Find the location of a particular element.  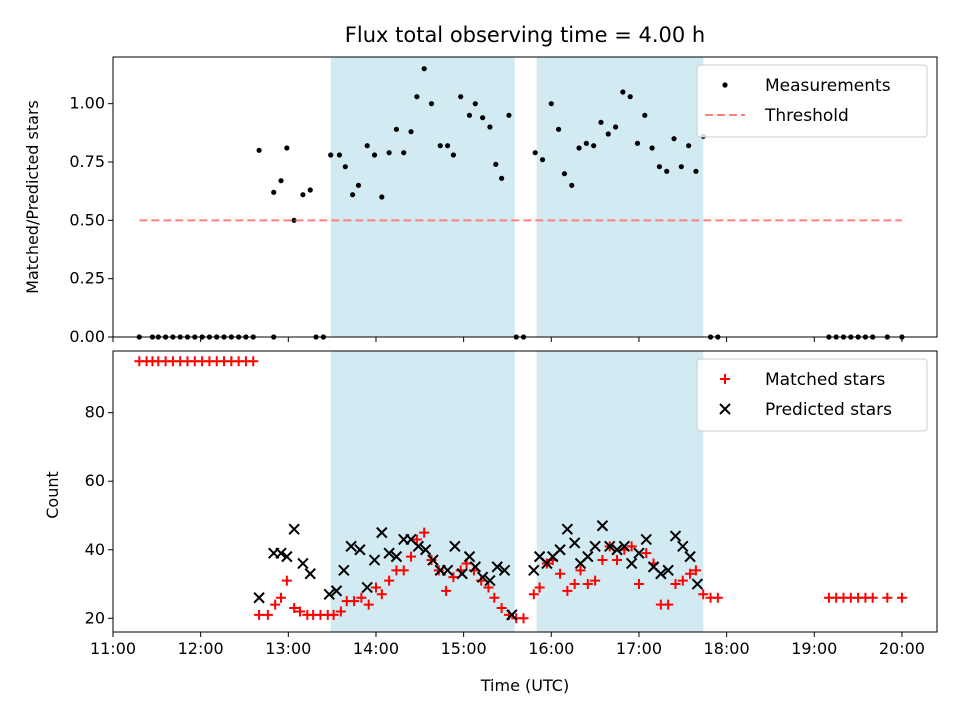

legend-measurements-swatch is located at coordinates (725, 85).